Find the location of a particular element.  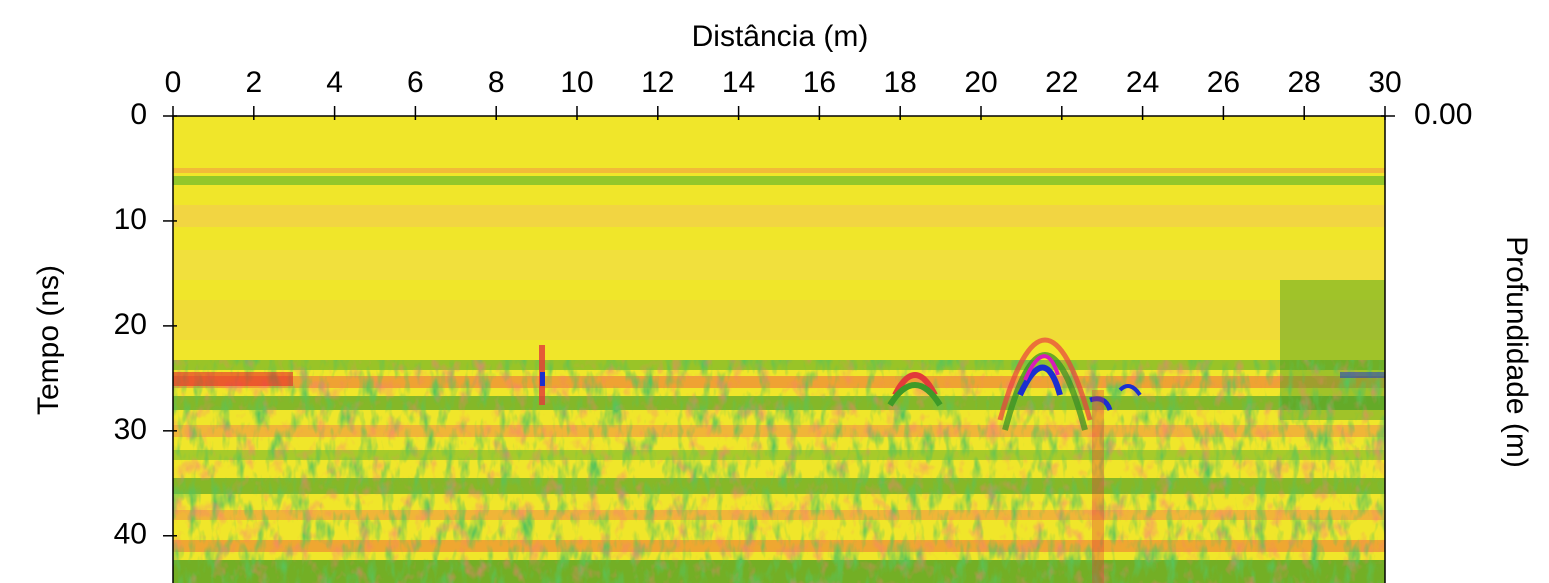

x-tick-label: 26 is located at coordinates (1223, 82).